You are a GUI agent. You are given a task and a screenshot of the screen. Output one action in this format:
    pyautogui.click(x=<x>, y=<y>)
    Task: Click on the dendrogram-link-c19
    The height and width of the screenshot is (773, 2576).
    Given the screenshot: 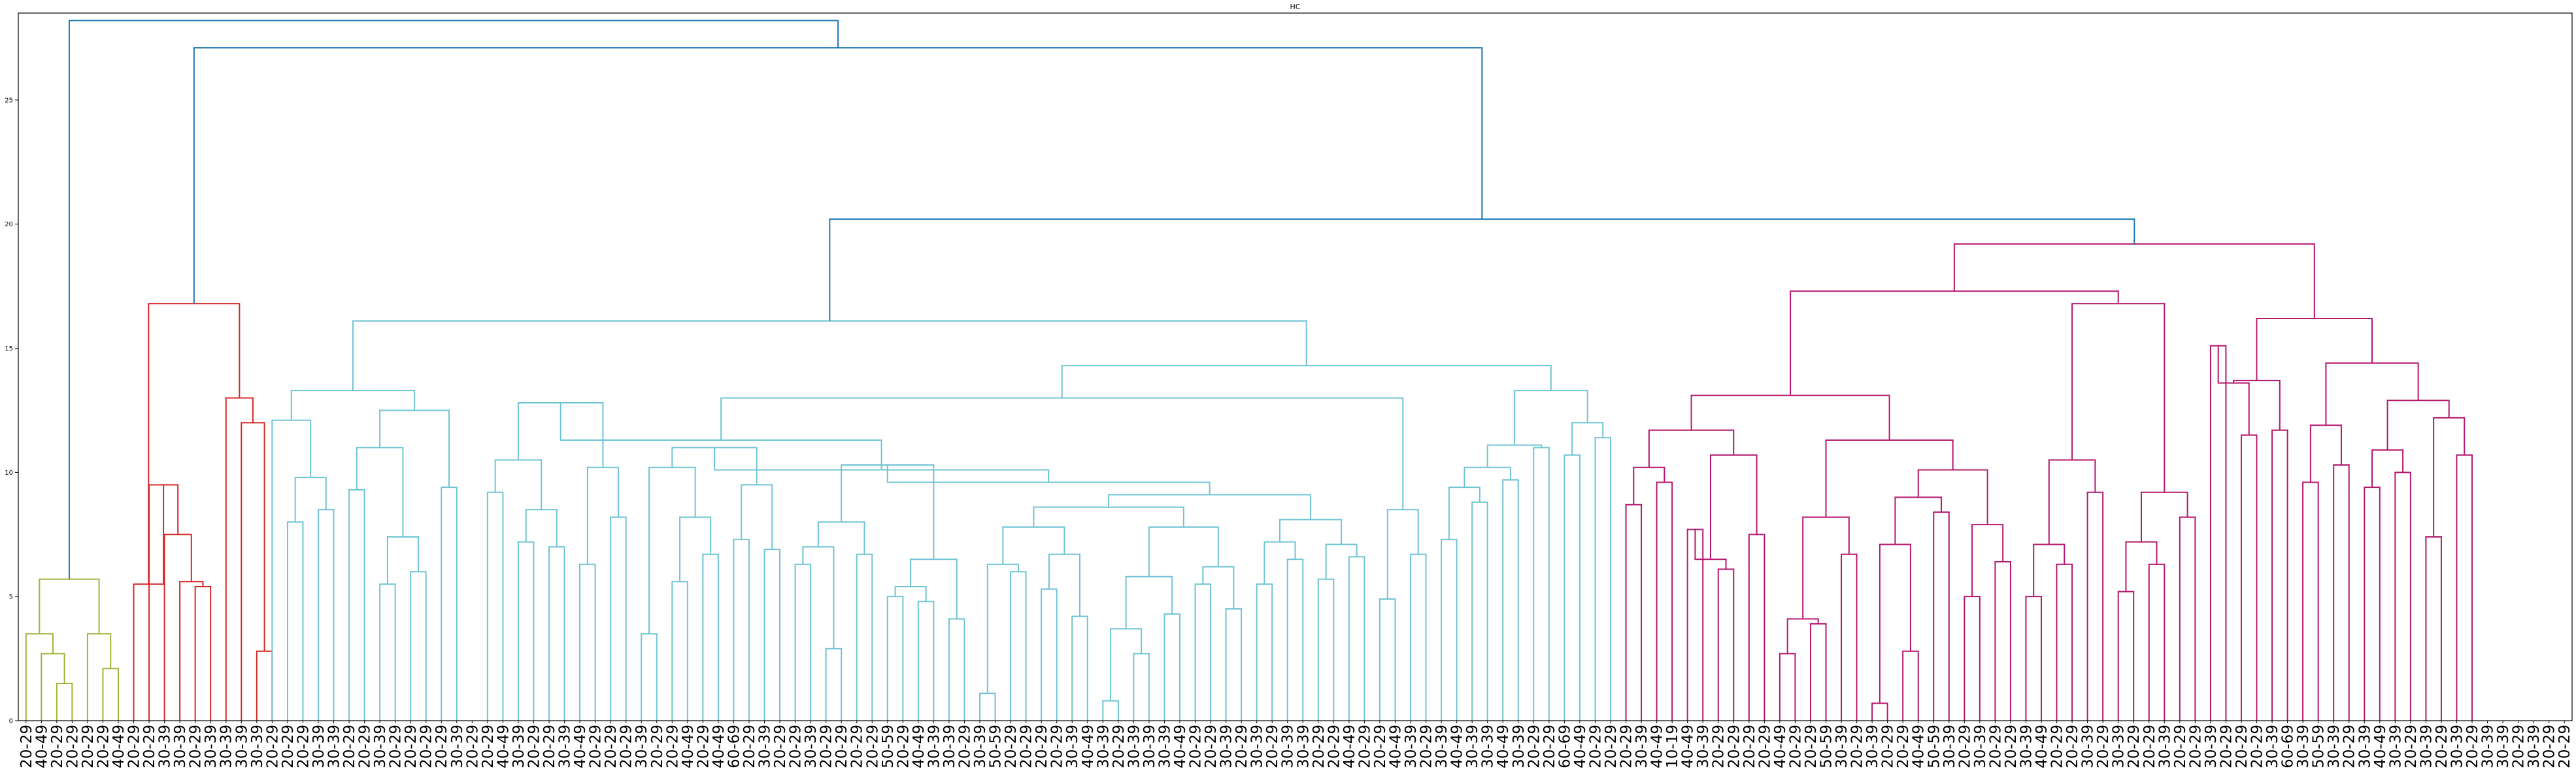 What is the action you would take?
    pyautogui.click(x=619, y=618)
    